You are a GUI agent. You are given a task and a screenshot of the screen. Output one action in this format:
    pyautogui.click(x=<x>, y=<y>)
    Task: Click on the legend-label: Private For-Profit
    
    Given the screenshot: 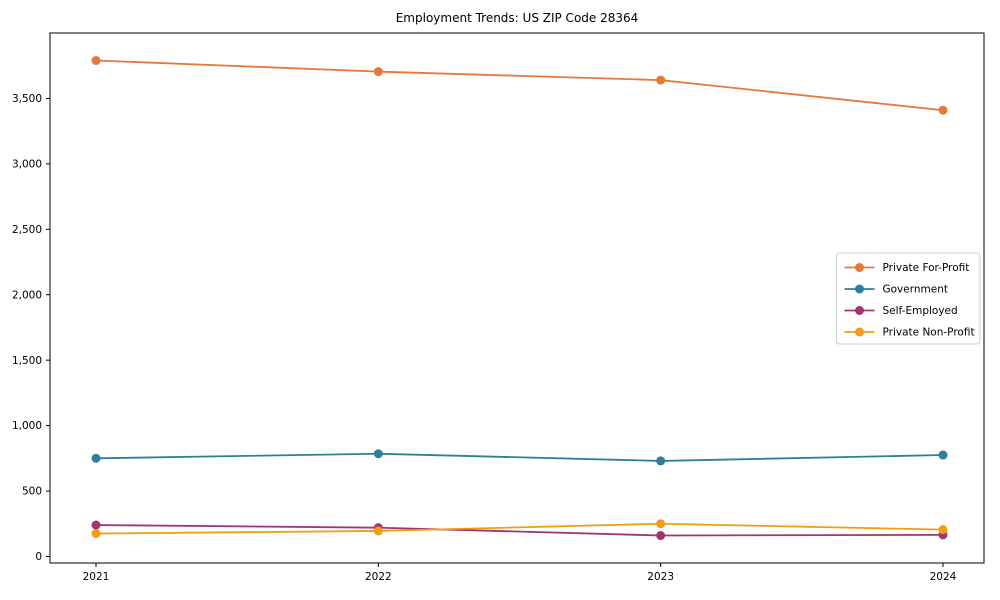 What is the action you would take?
    pyautogui.click(x=926, y=268)
    